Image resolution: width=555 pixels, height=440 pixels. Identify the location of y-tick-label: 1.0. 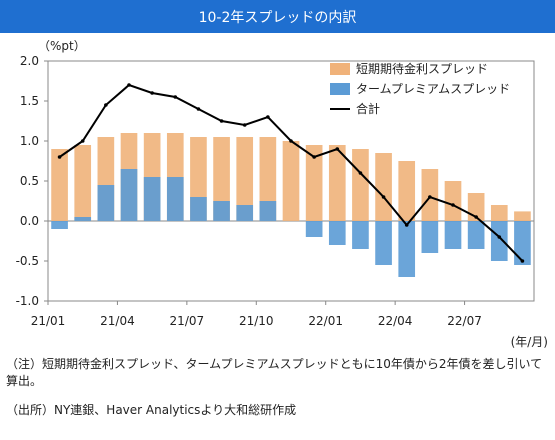
(29, 141).